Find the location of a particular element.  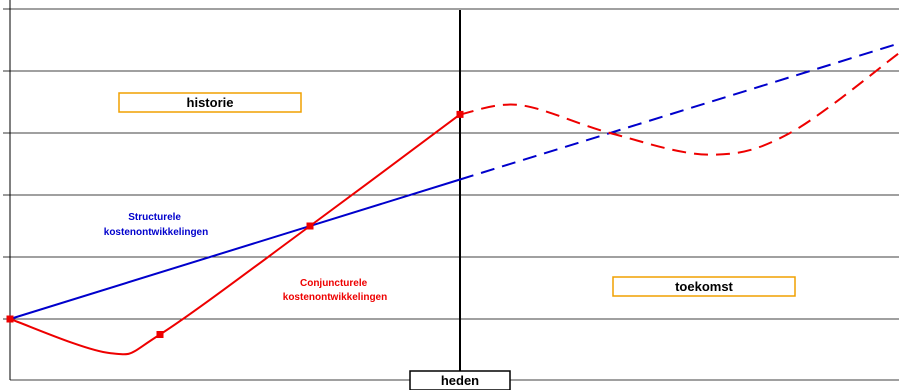

cyclical-label: Conjuncturele kostenontwikkelingen is located at coordinates (335, 290).